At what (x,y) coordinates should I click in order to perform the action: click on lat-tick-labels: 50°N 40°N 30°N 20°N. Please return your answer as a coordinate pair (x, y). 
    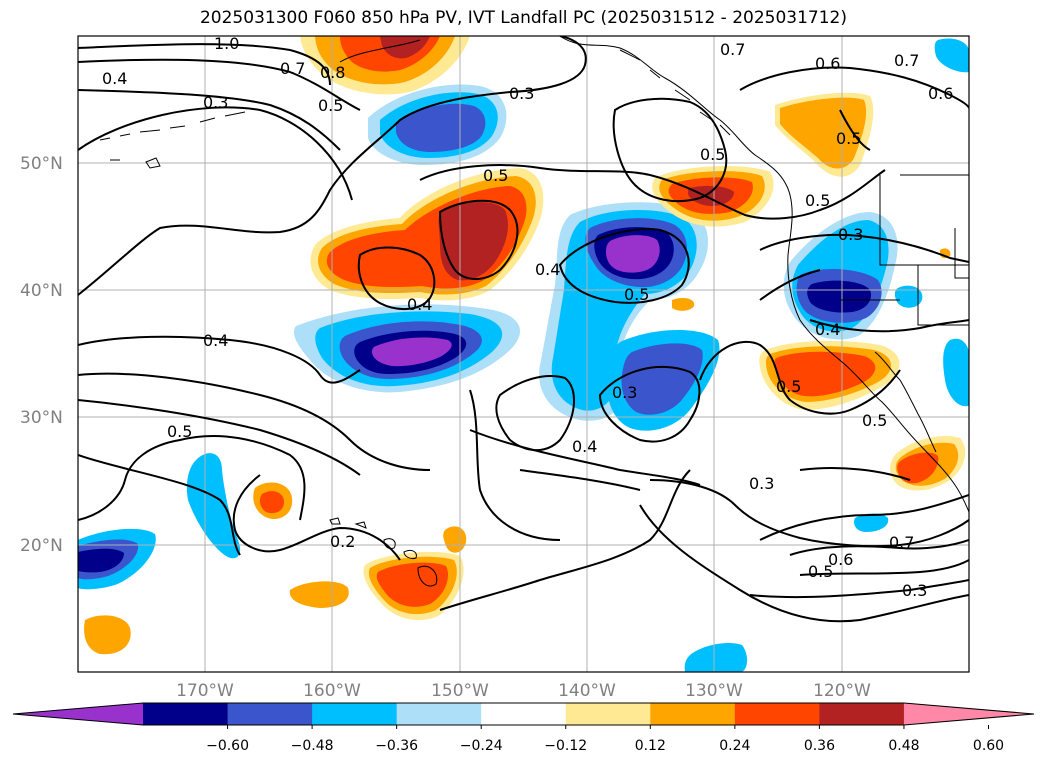
    Looking at the image, I should click on (41, 355).